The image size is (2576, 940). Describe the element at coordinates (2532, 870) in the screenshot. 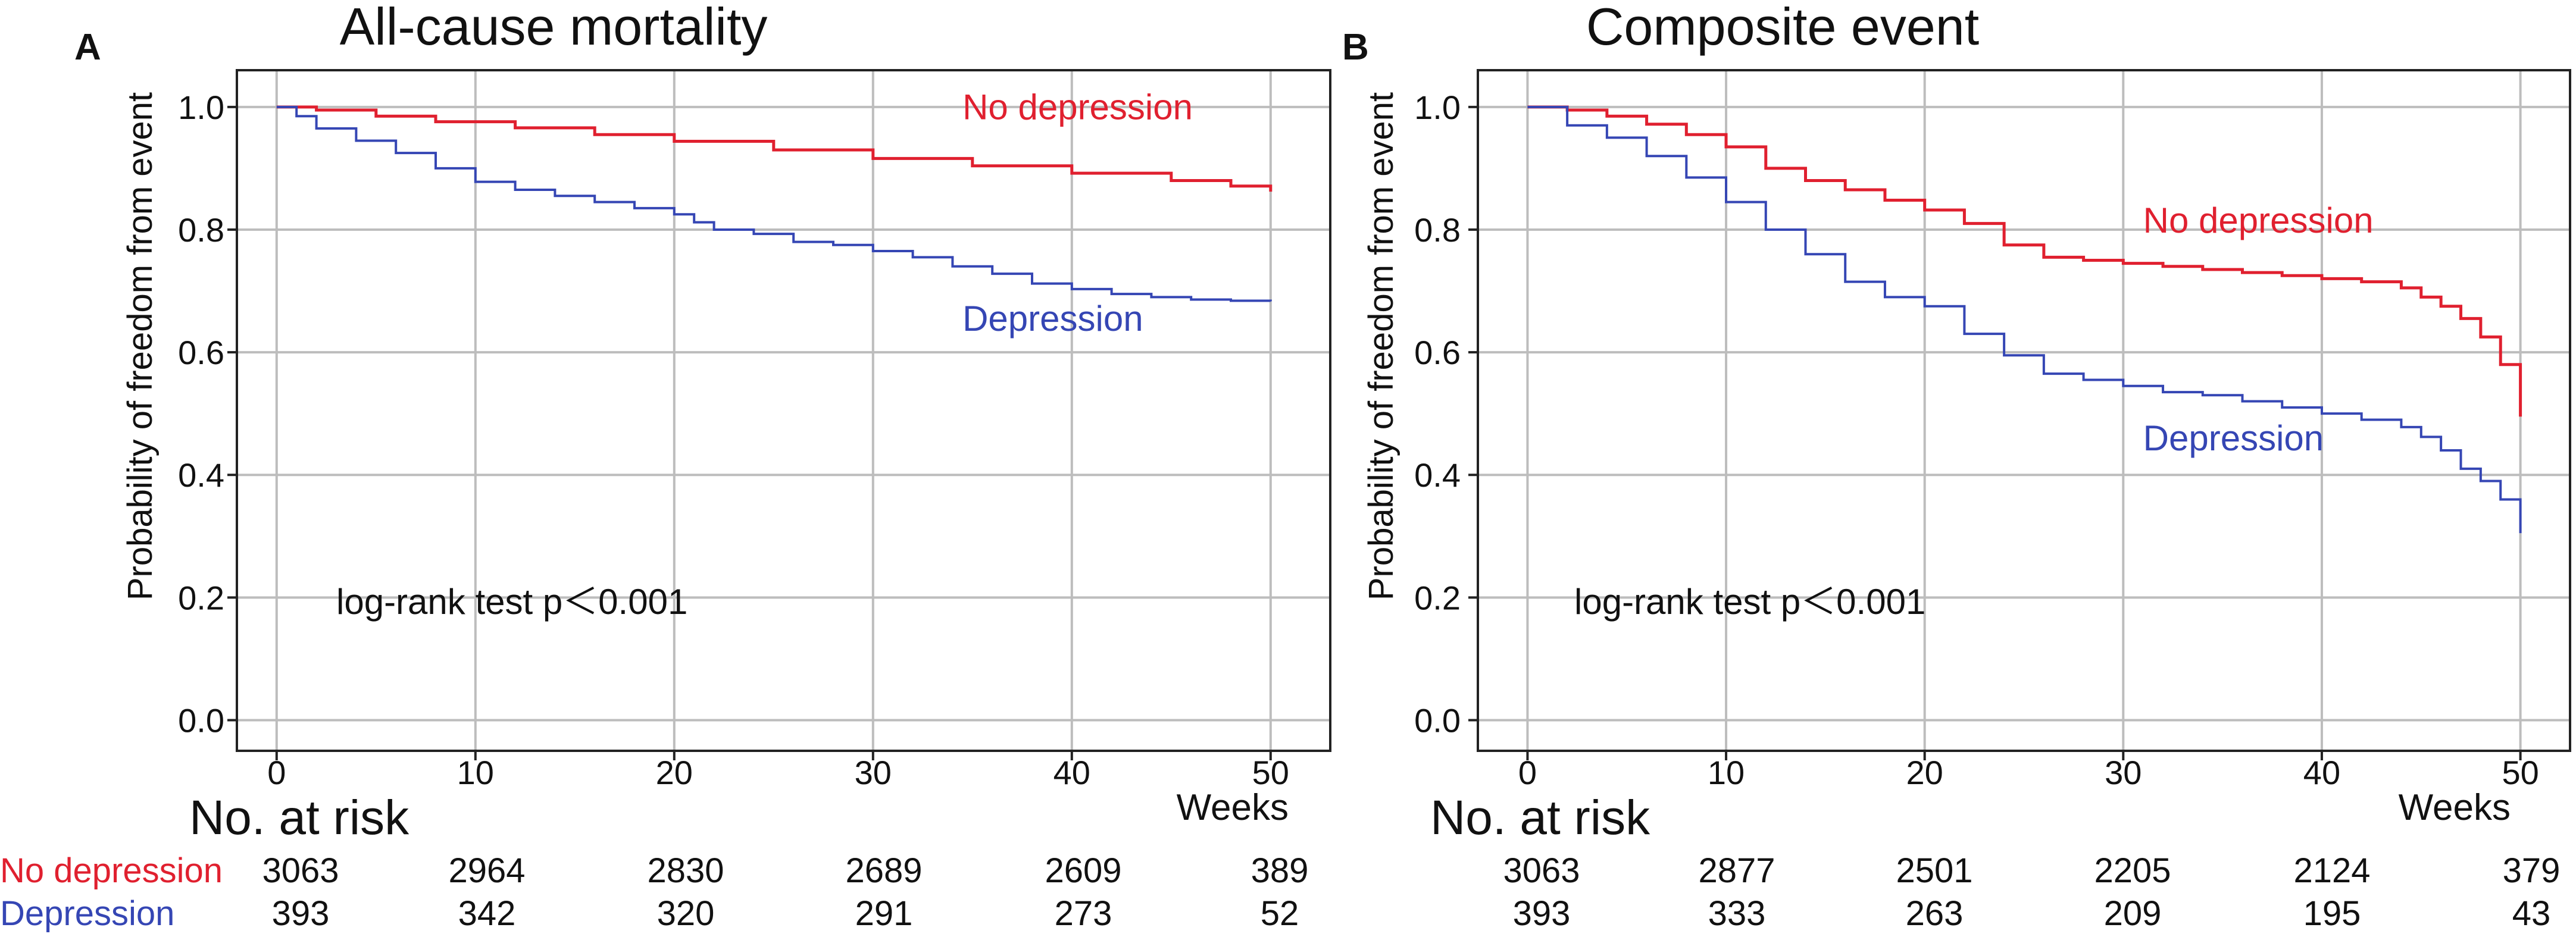

I see `risk-count-no-depression: 379` at that location.